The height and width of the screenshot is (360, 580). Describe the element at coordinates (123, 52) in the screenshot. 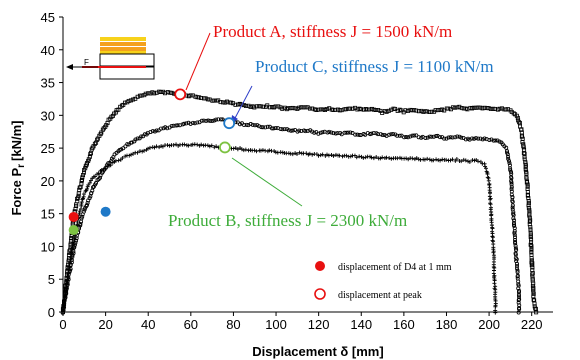

I see `schematic-layer-yellow` at that location.